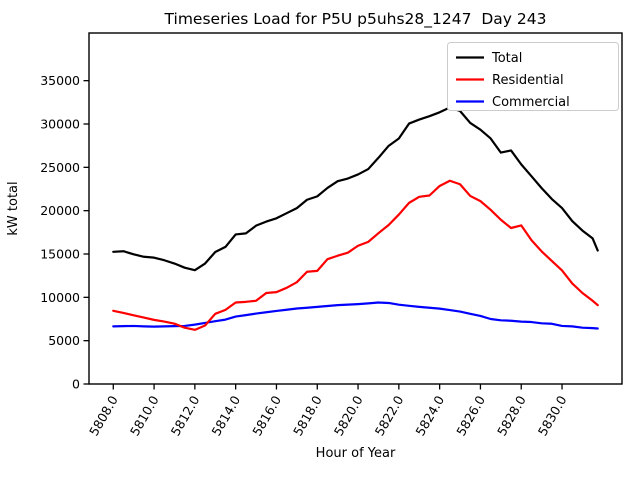  I want to click on x-tick-label: 5820.0, so click(348, 415).